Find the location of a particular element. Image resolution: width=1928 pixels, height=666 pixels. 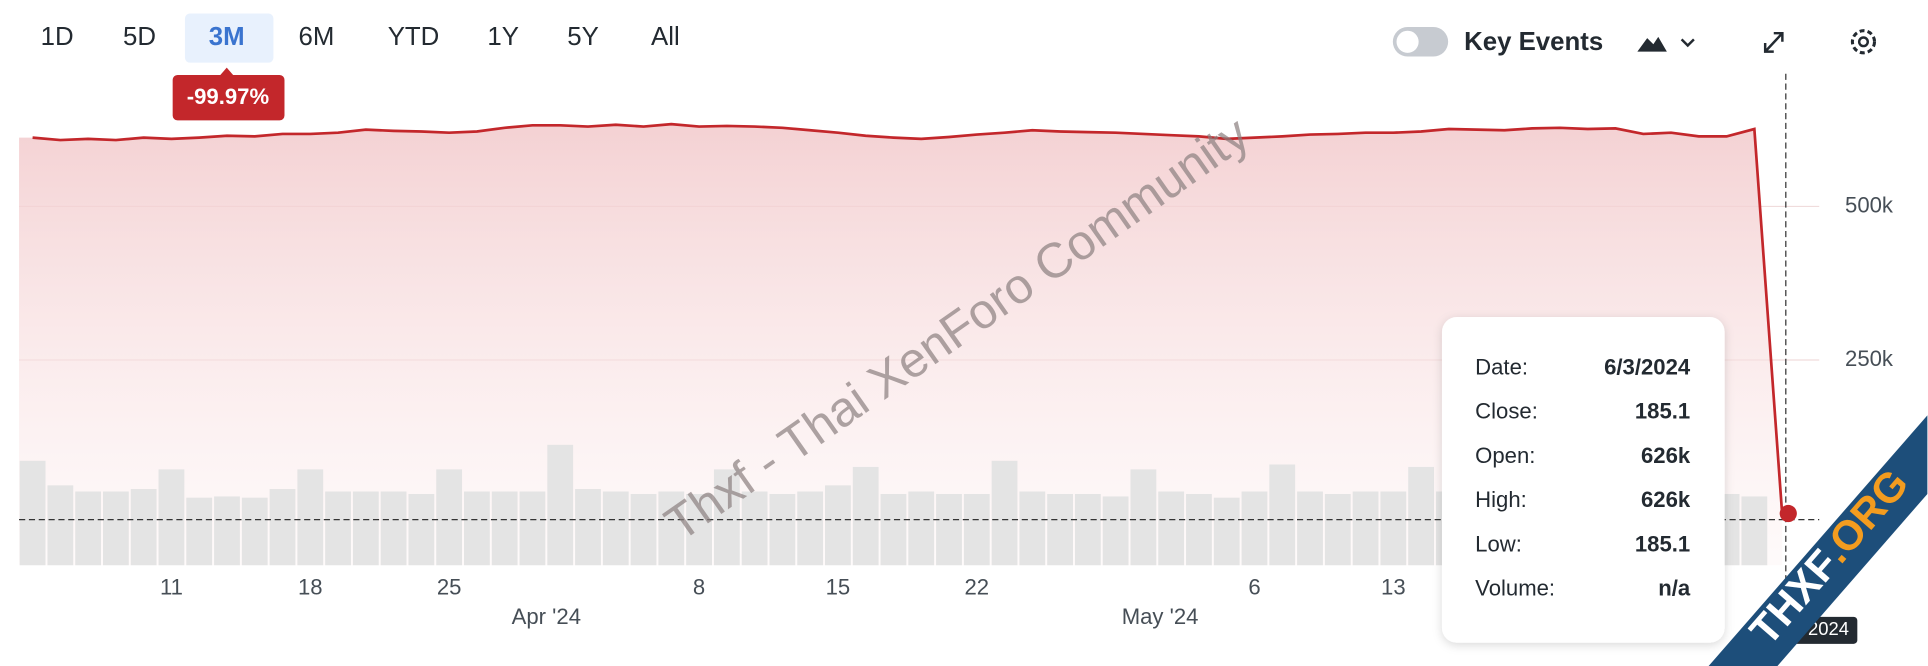

gear-center is located at coordinates (1863, 42).